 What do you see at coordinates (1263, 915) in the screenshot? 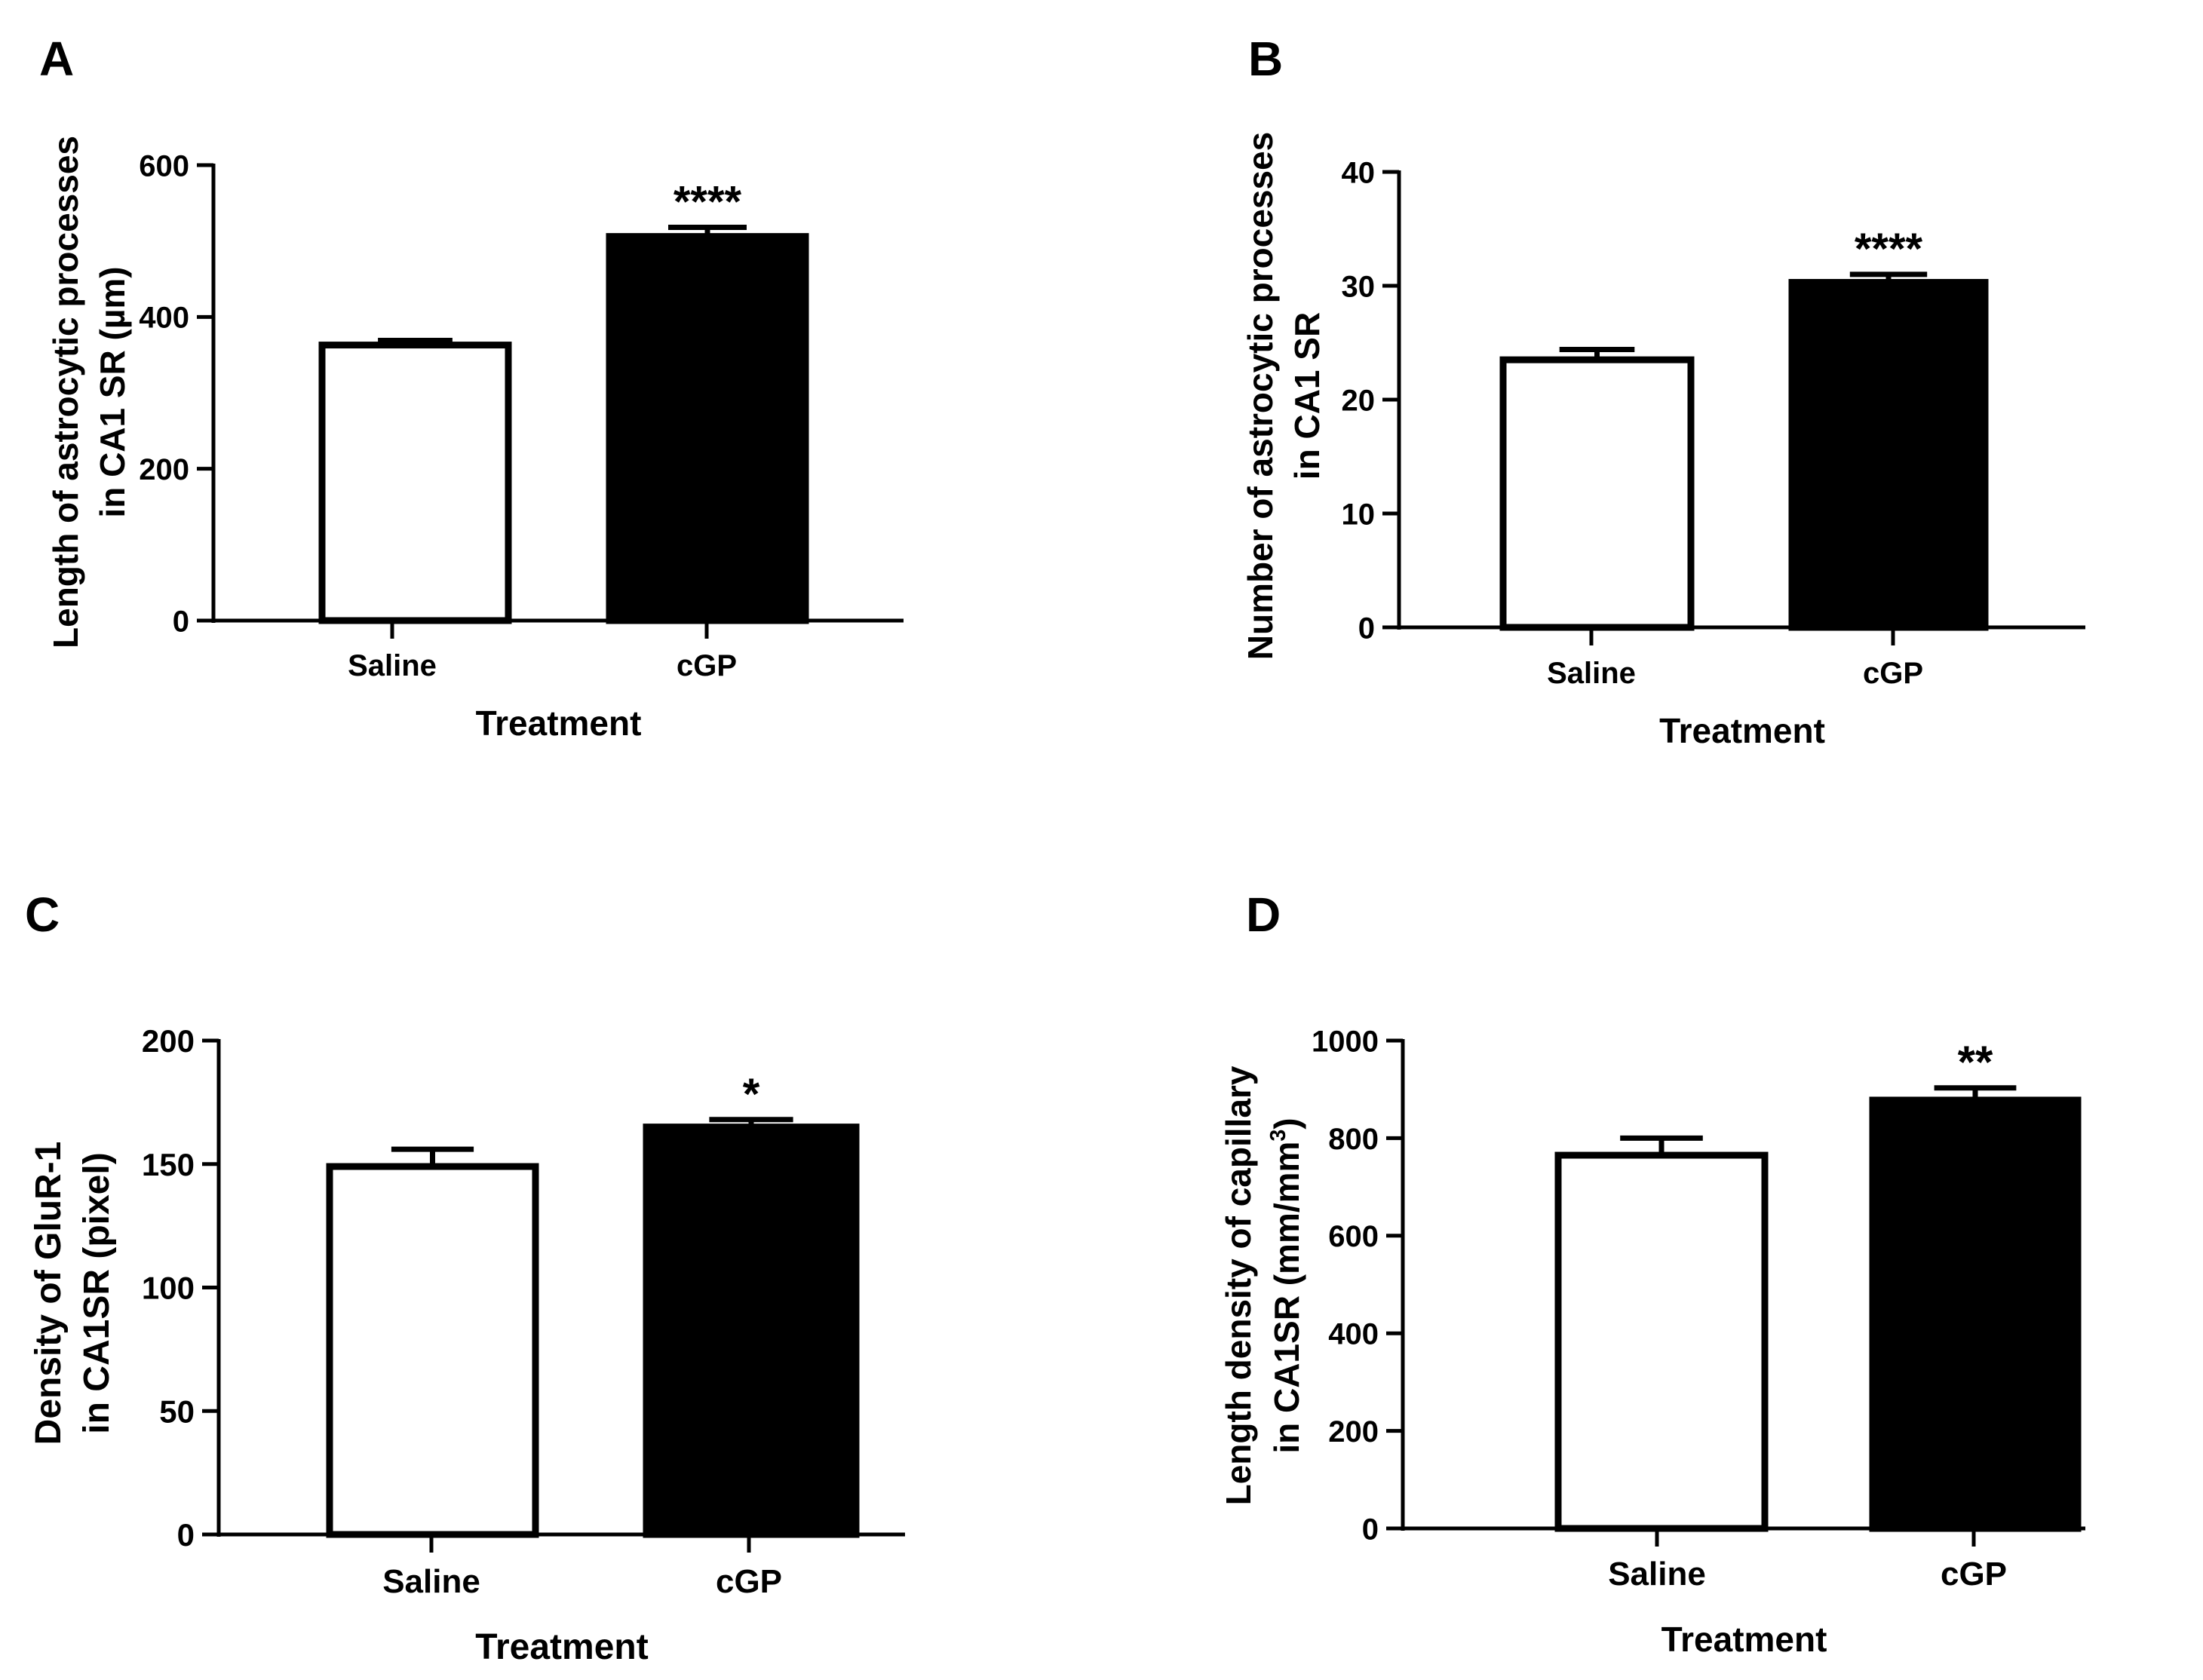
I see `panel-letter: D` at bounding box center [1263, 915].